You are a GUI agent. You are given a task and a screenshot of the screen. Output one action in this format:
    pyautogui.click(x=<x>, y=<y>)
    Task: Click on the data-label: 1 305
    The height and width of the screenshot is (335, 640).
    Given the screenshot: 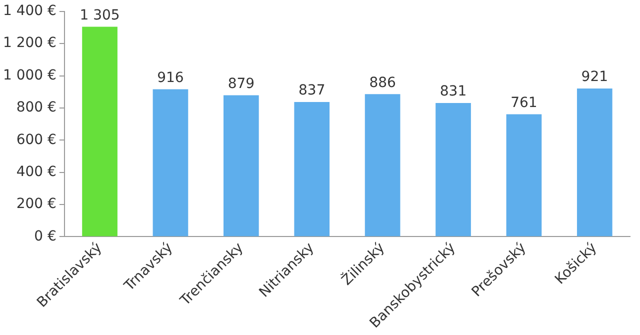 What is the action you would take?
    pyautogui.click(x=100, y=15)
    